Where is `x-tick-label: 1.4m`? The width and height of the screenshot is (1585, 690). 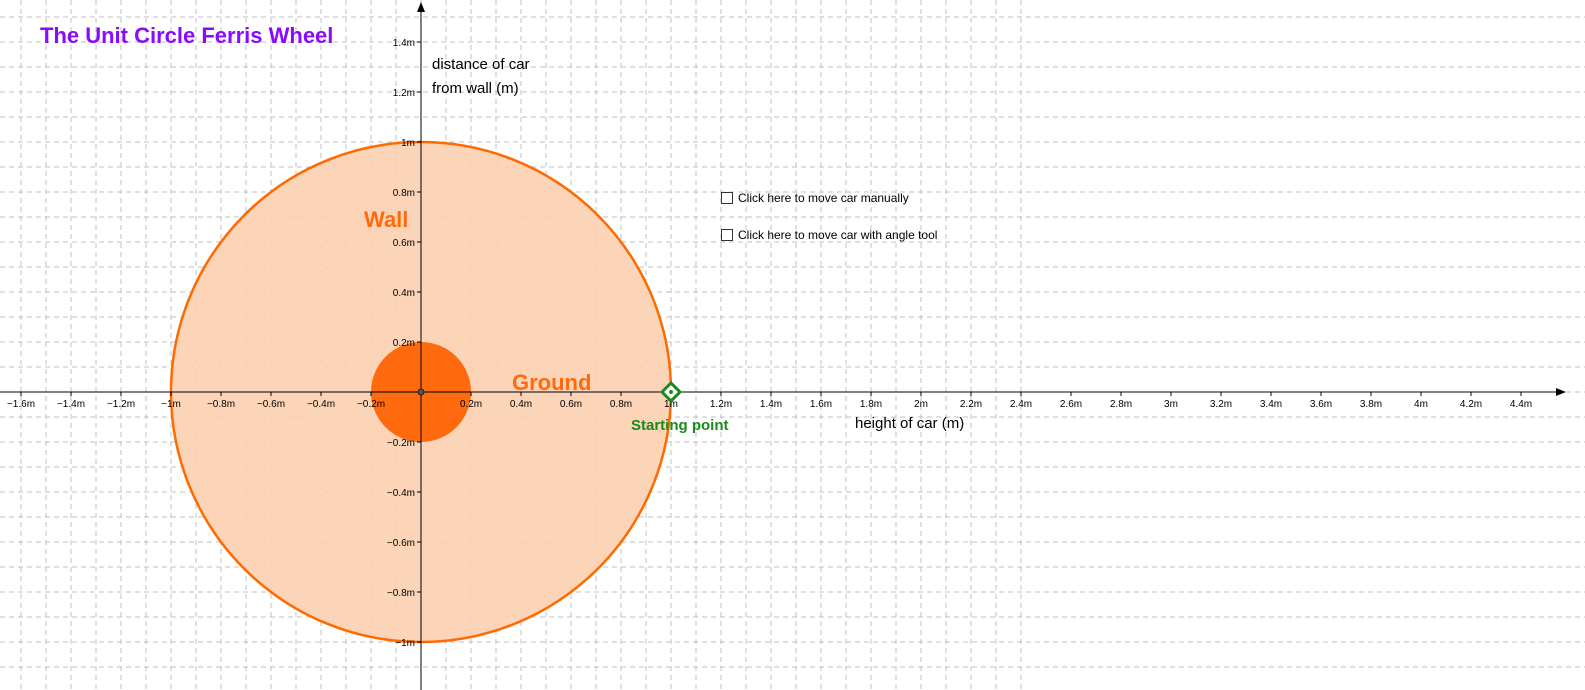
x-tick-label: 1.4m is located at coordinates (771, 404).